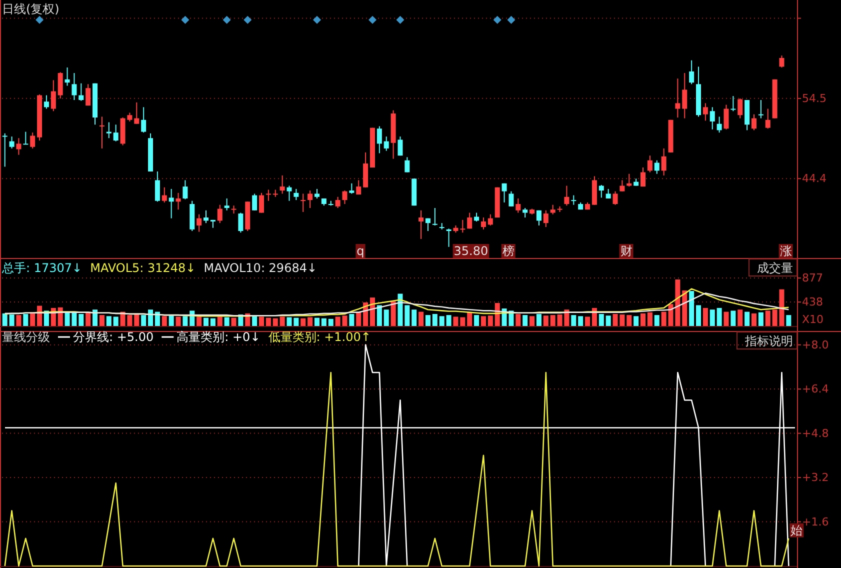  Describe the element at coordinates (813, 319) in the screenshot. I see `y-axis-title: X10` at that location.